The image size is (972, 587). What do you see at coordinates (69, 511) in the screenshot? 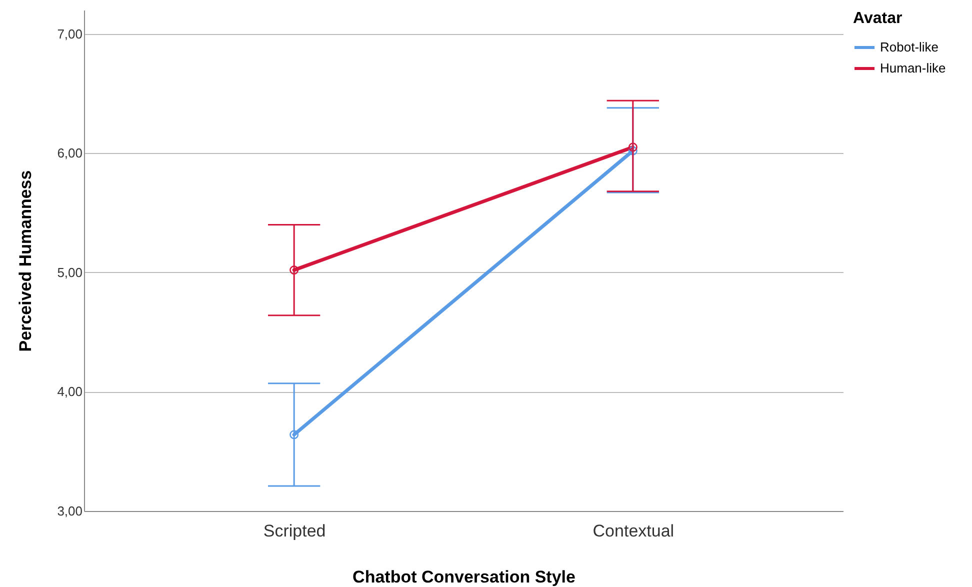
I see `y-tick-label: 3,00` at bounding box center [69, 511].